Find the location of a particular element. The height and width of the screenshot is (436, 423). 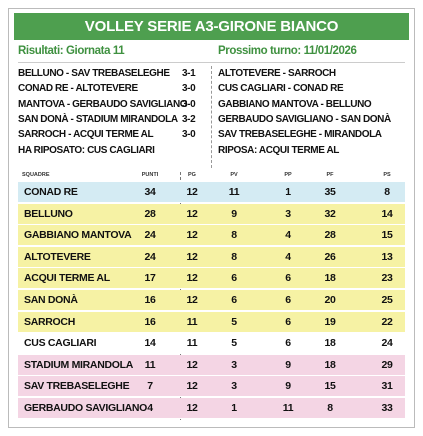

team-name: ALTOTEVERE is located at coordinates (57, 256).